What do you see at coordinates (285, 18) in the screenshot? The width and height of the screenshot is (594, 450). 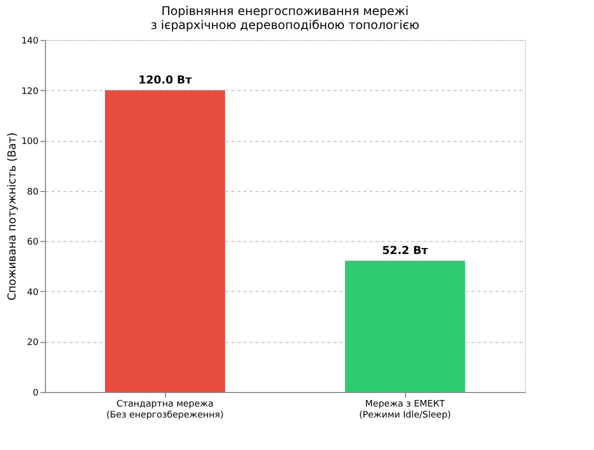 I see `chart-title: Порівняння енергоспоживання мережі з ієрархічною деревоподібною топологією` at bounding box center [285, 18].